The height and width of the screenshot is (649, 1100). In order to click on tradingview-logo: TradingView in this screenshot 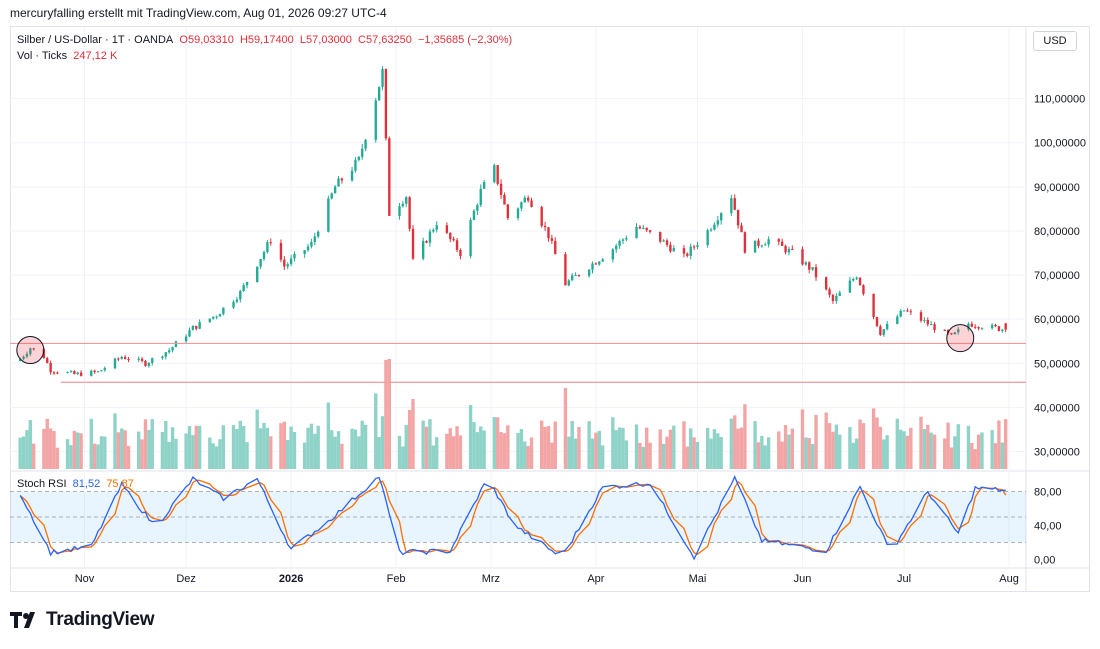, I will do `click(82, 620)`.